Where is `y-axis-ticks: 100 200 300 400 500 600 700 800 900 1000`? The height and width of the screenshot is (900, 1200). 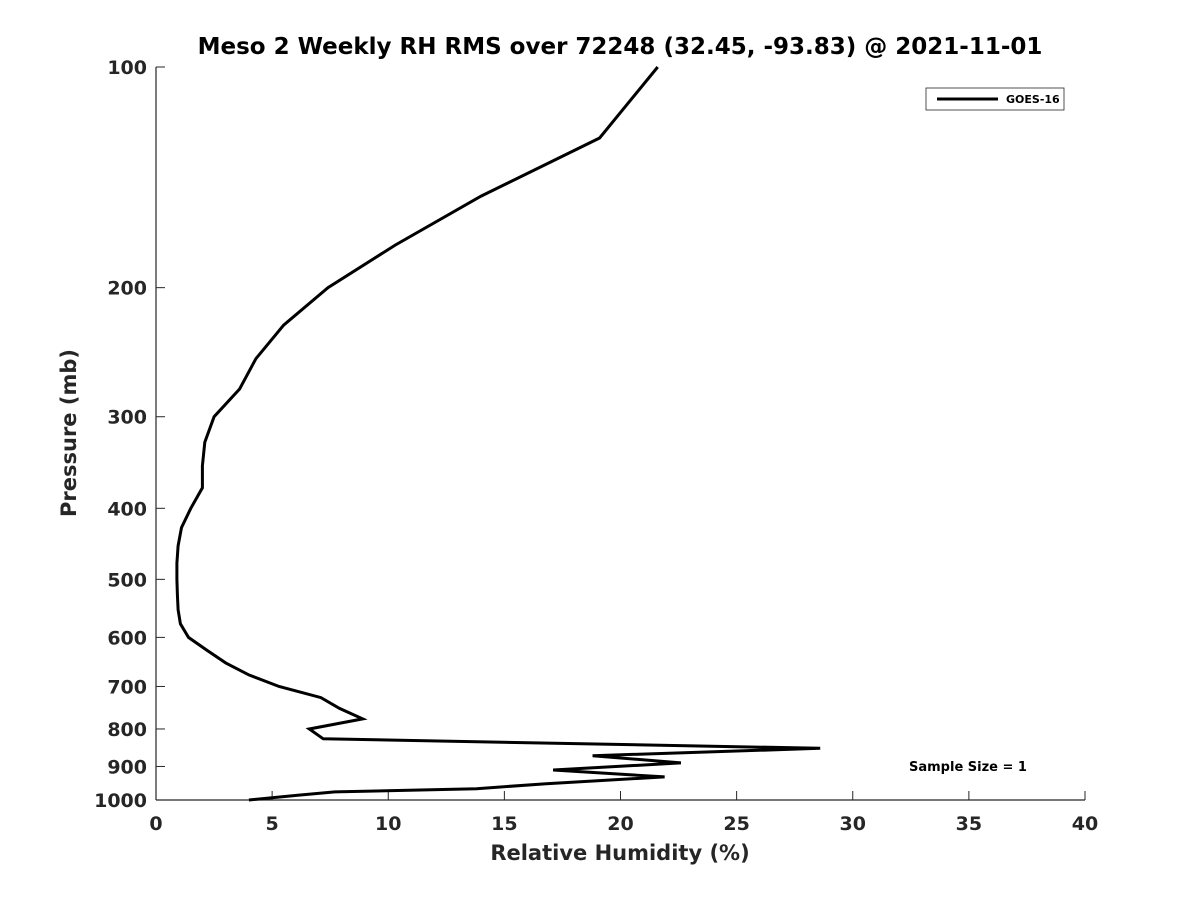 y-axis-ticks: 100 200 300 400 500 600 700 800 900 1000 is located at coordinates (129, 434).